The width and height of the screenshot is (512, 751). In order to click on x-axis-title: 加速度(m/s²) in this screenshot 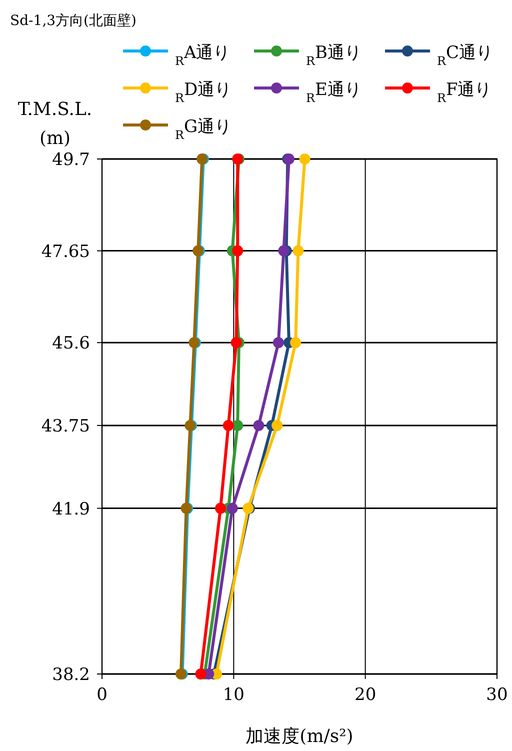, I will do `click(300, 736)`.